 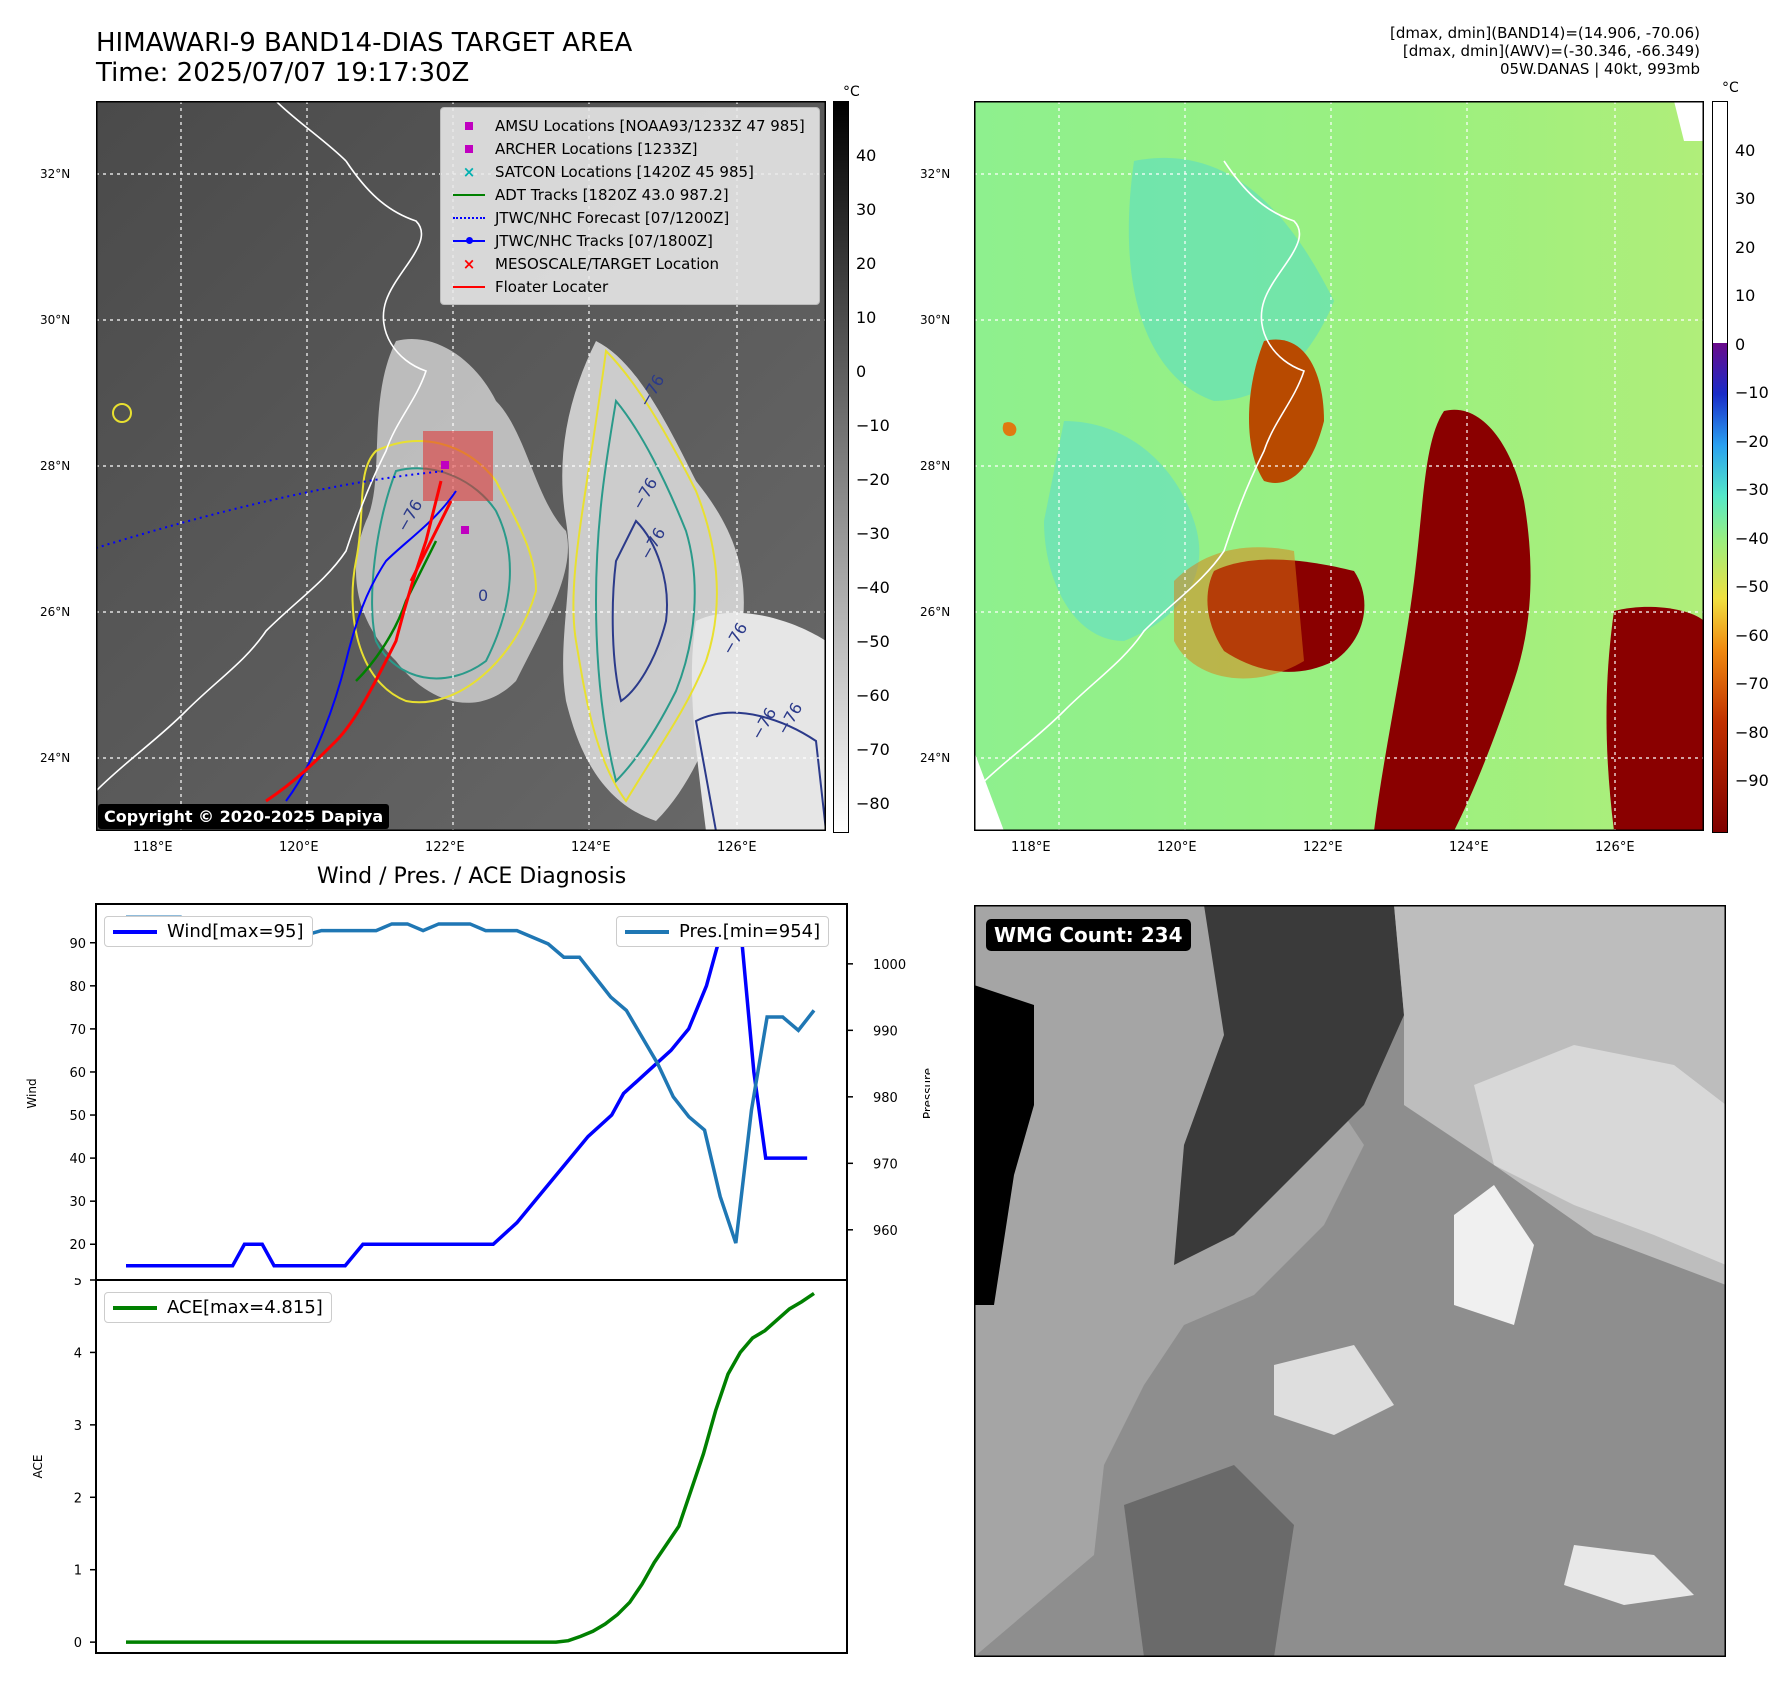 What do you see at coordinates (866, 155) in the screenshot?
I see `colorbar-tick: 40` at bounding box center [866, 155].